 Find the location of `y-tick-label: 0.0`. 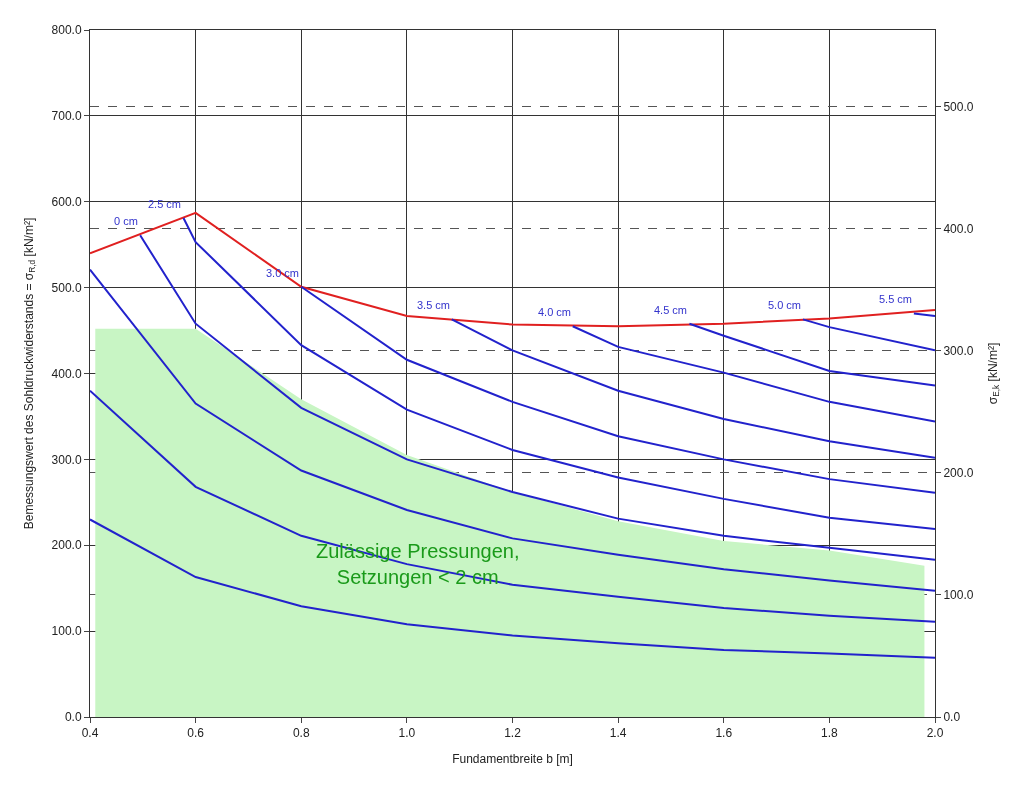

y-tick-label: 0.0 is located at coordinates (73, 717).